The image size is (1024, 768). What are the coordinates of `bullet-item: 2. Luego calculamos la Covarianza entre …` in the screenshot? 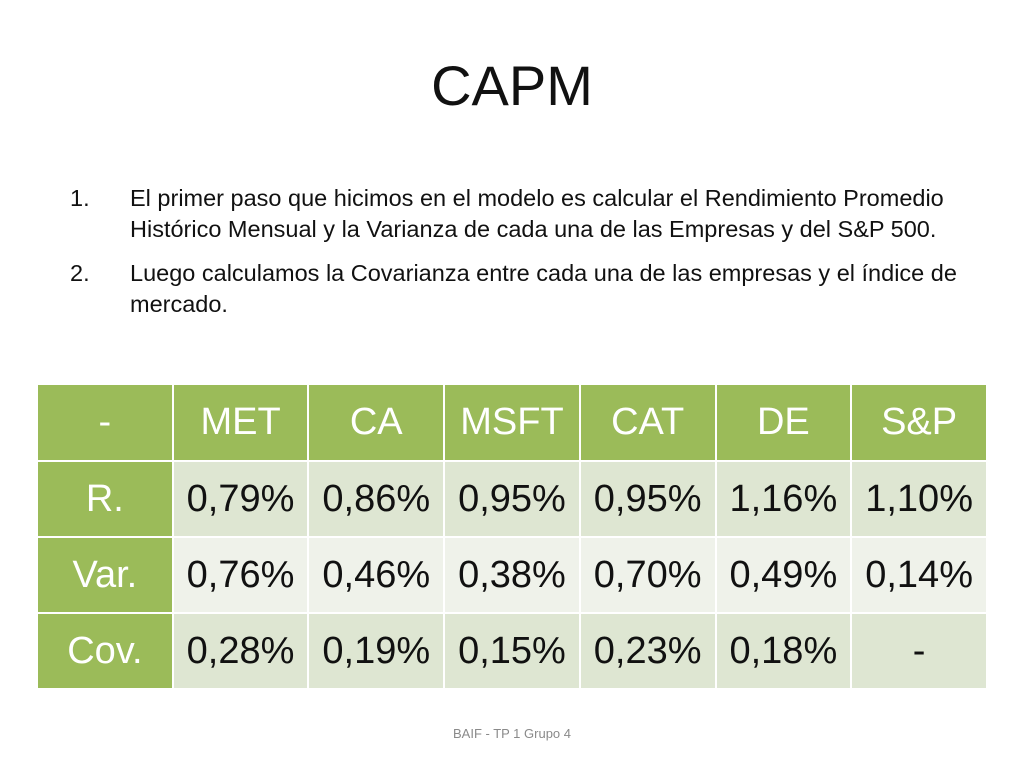 It's located at (515, 289).